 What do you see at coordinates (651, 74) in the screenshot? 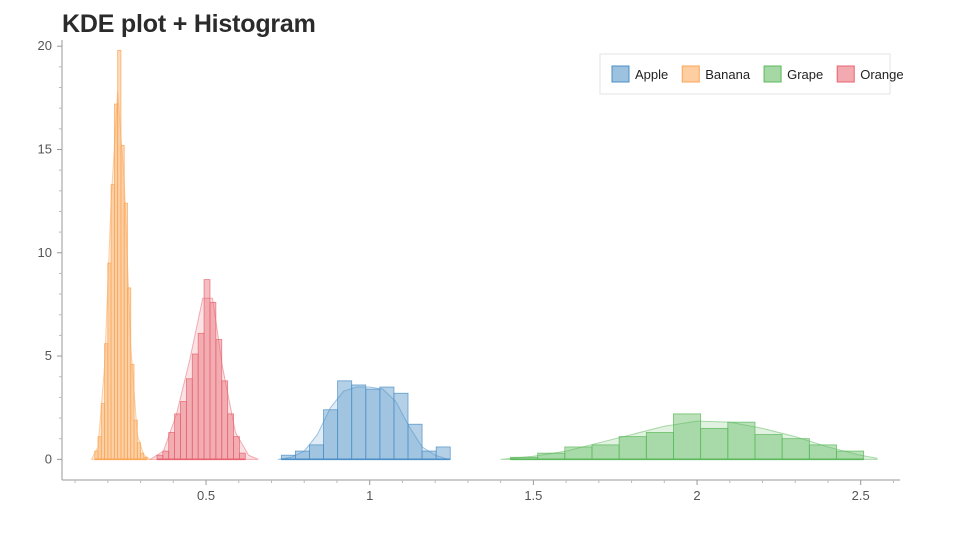
I see `apple-legend-label: Apple` at bounding box center [651, 74].